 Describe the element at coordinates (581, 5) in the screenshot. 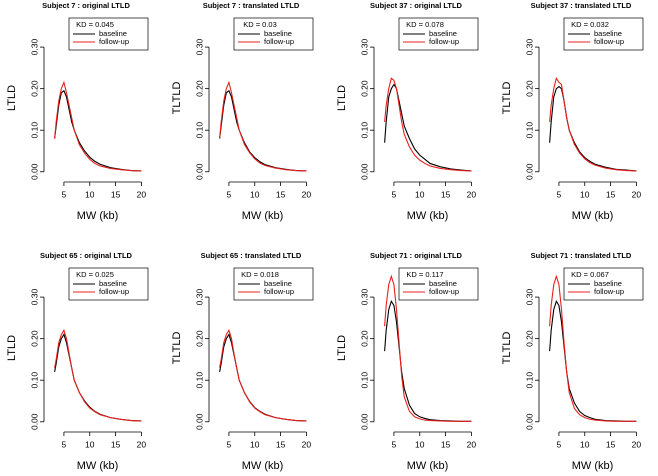

I see `panel-title: Subject 37 : translated LTLD` at that location.